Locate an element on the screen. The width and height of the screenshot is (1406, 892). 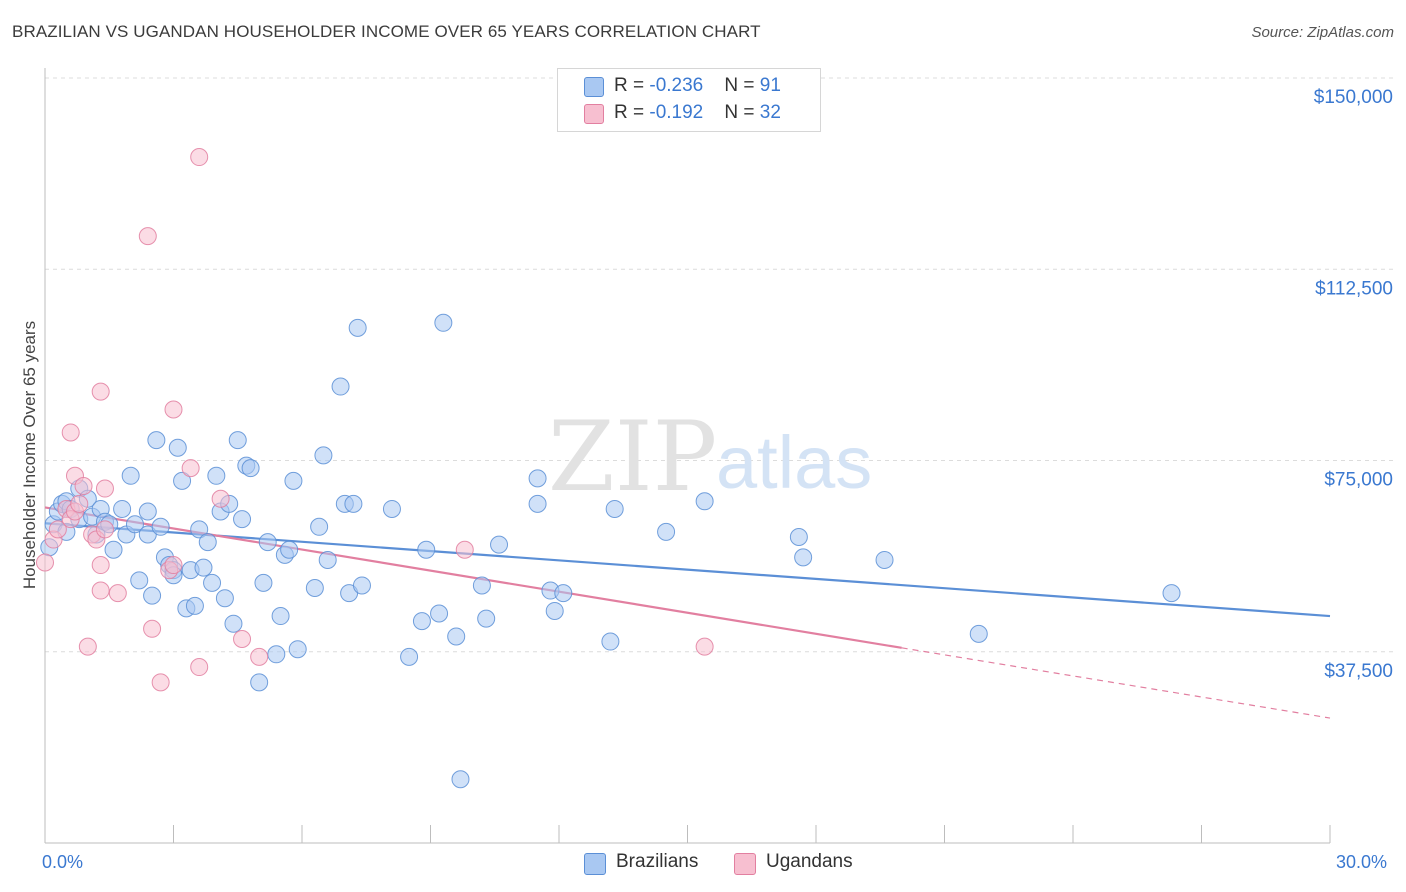
y-axis-label: Householder Income Over 65 years is located at coordinates (29, 455).